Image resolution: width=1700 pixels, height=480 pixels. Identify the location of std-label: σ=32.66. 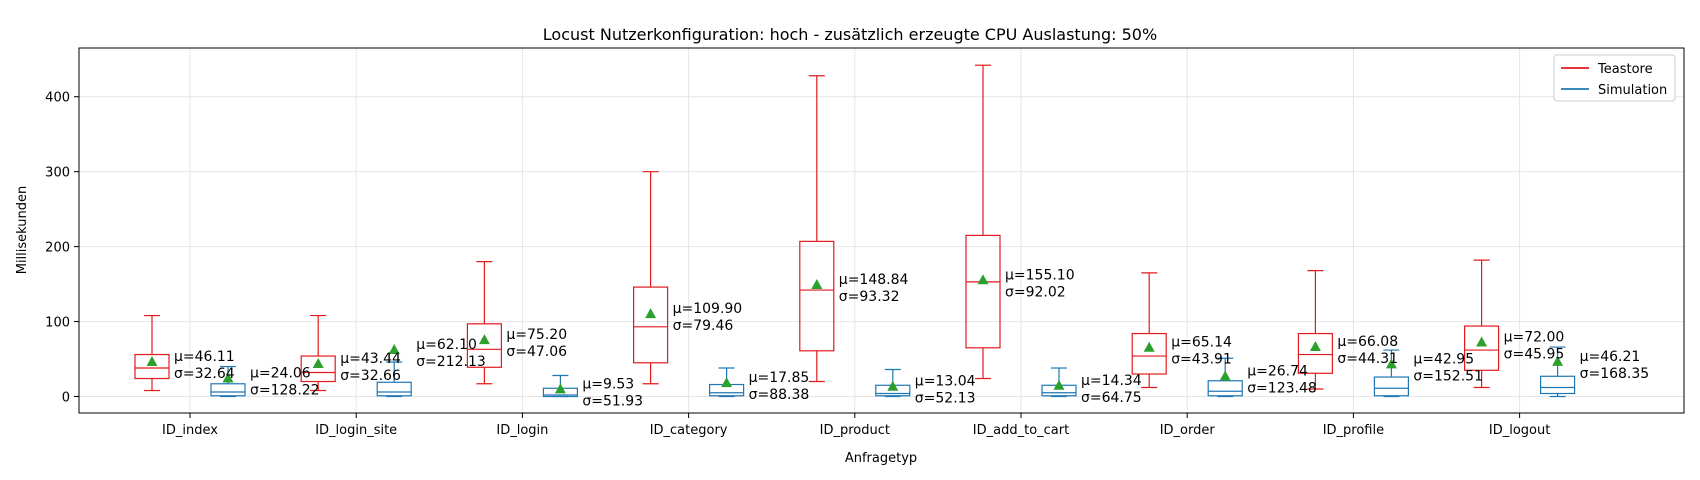
(370, 376).